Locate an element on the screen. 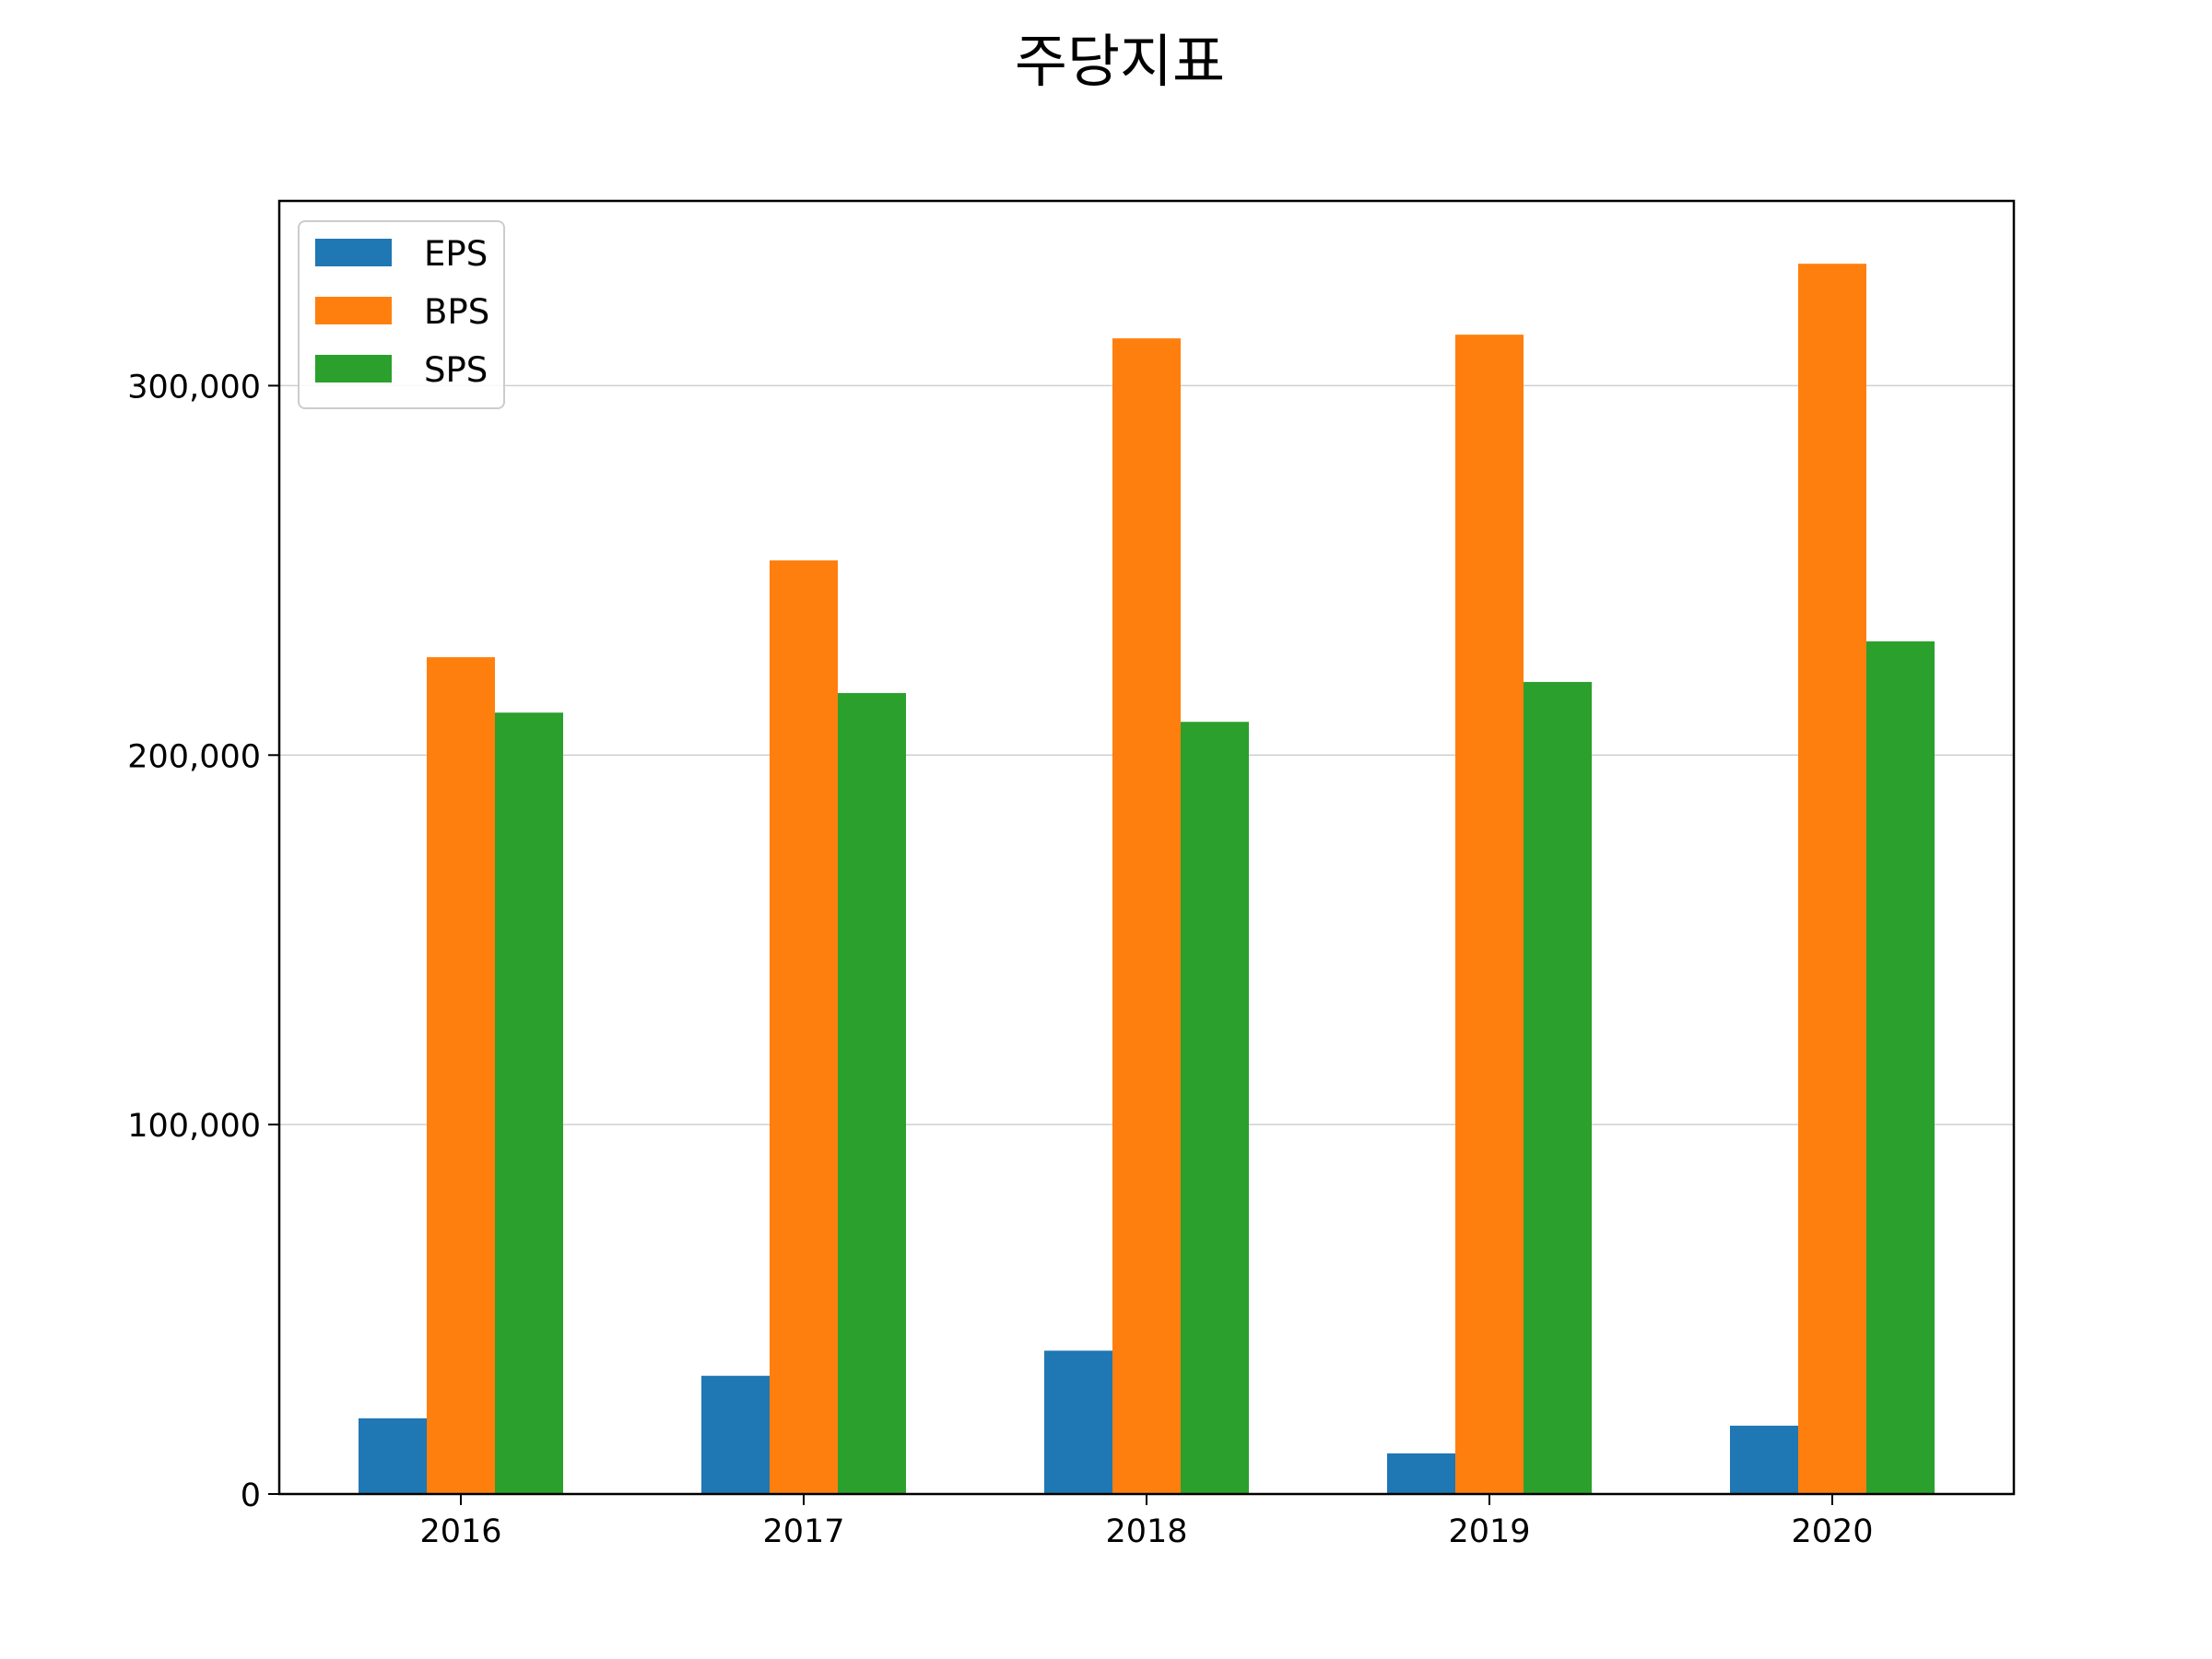 This screenshot has width=2212, height=1659. bar-bps-2017 is located at coordinates (804, 1027).